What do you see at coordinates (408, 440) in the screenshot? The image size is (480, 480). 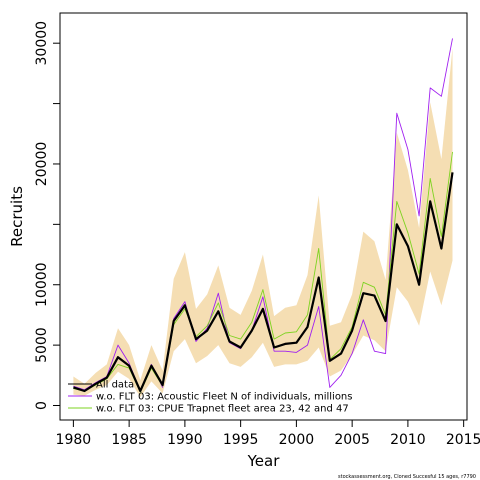 I see `x-tick-label: 2010` at bounding box center [408, 440].